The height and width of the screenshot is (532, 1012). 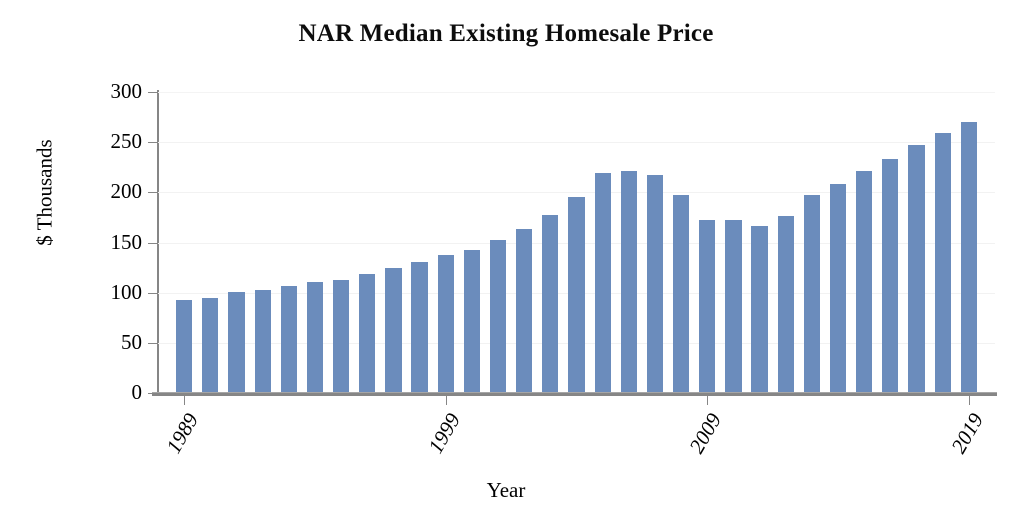 What do you see at coordinates (71, 191) in the screenshot?
I see `y-axis-label: 200` at bounding box center [71, 191].